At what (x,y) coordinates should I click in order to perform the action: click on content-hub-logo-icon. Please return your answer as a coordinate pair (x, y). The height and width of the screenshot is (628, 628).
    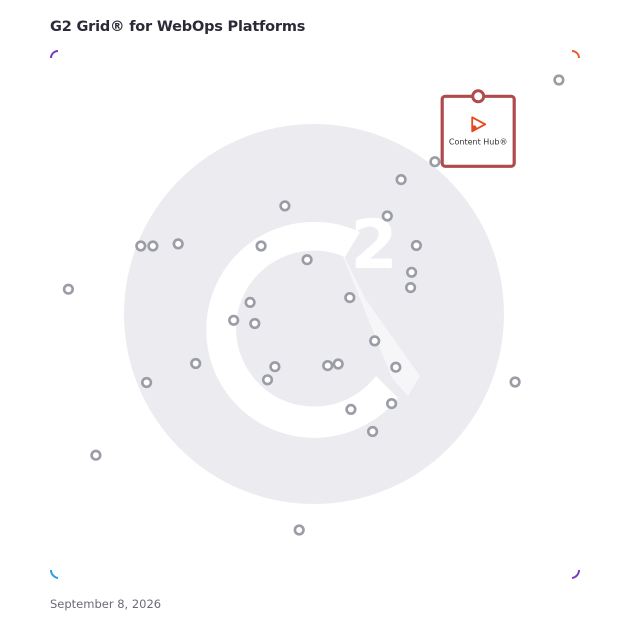
    Looking at the image, I should click on (479, 124).